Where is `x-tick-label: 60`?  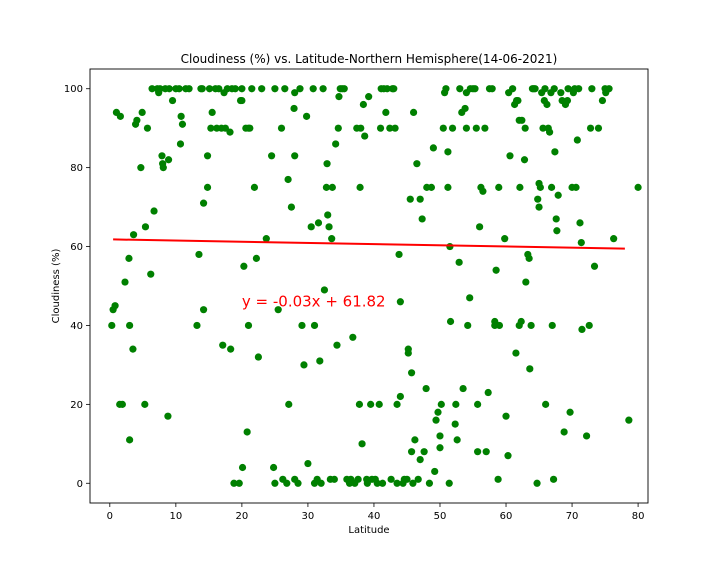 x-tick-label: 60 is located at coordinates (506, 516).